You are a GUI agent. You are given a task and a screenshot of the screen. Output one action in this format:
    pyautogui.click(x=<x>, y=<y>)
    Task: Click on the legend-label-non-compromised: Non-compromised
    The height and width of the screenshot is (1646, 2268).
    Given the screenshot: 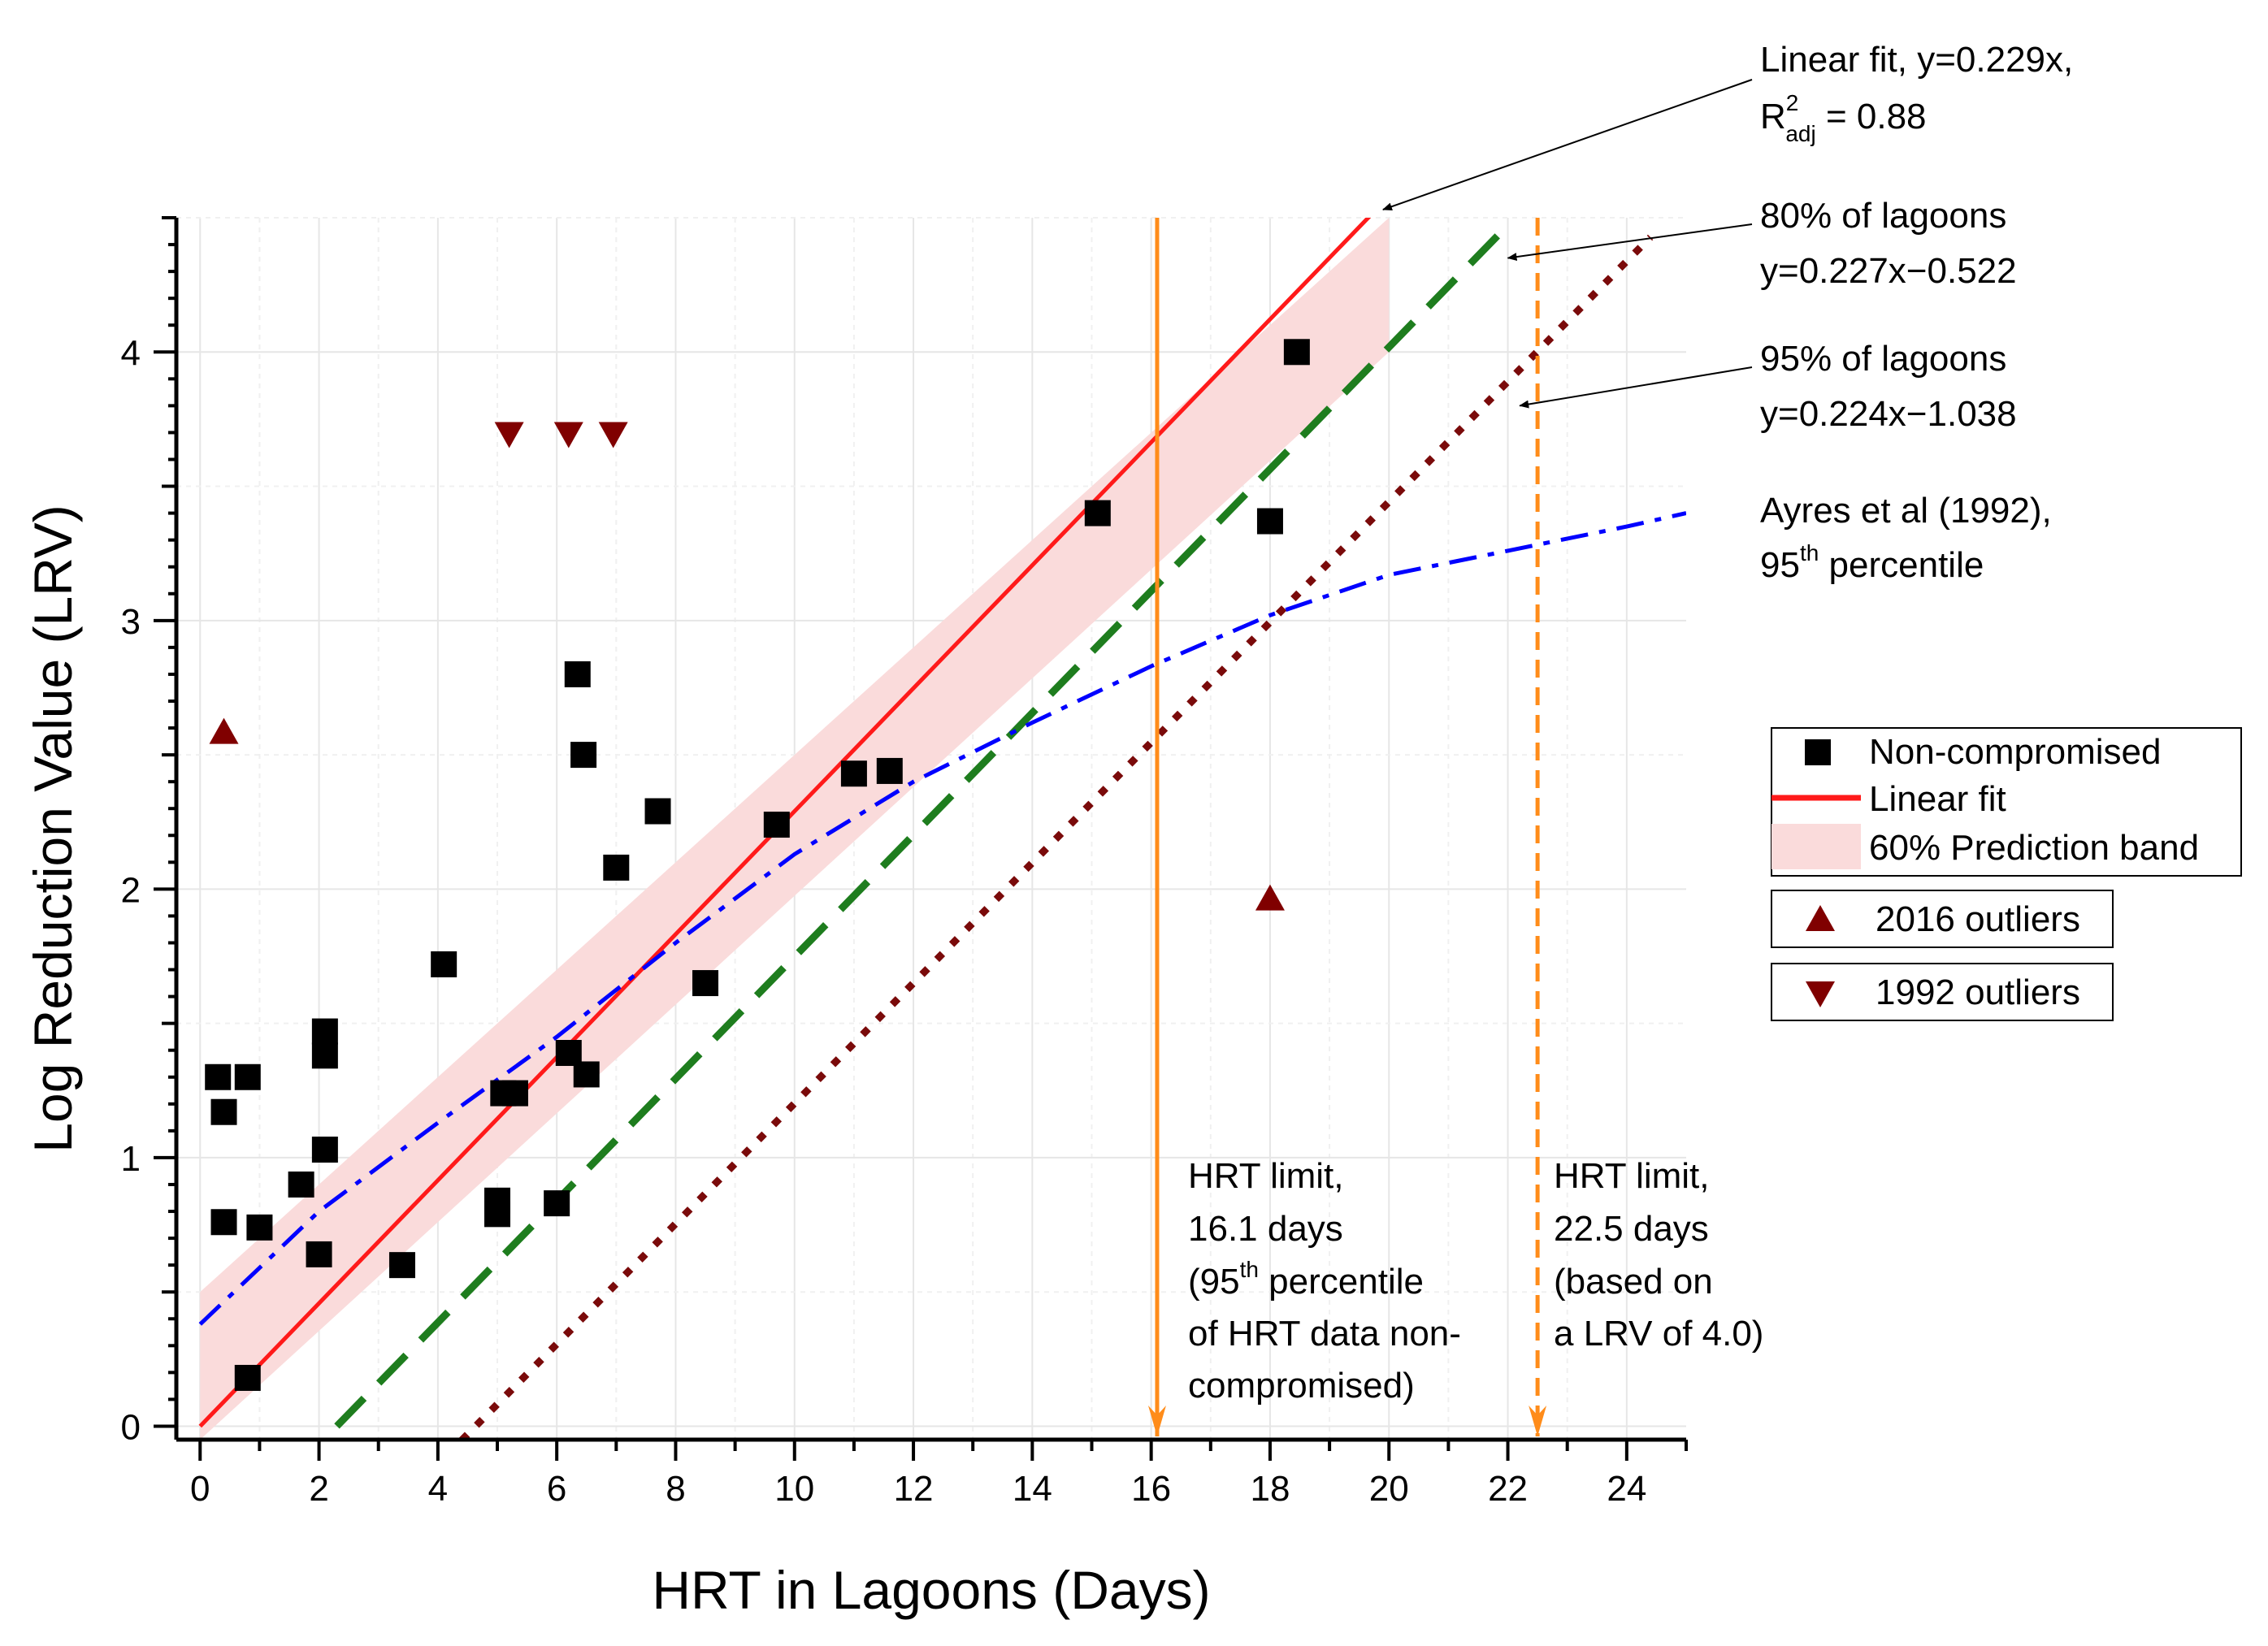 What is the action you would take?
    pyautogui.click(x=2015, y=752)
    